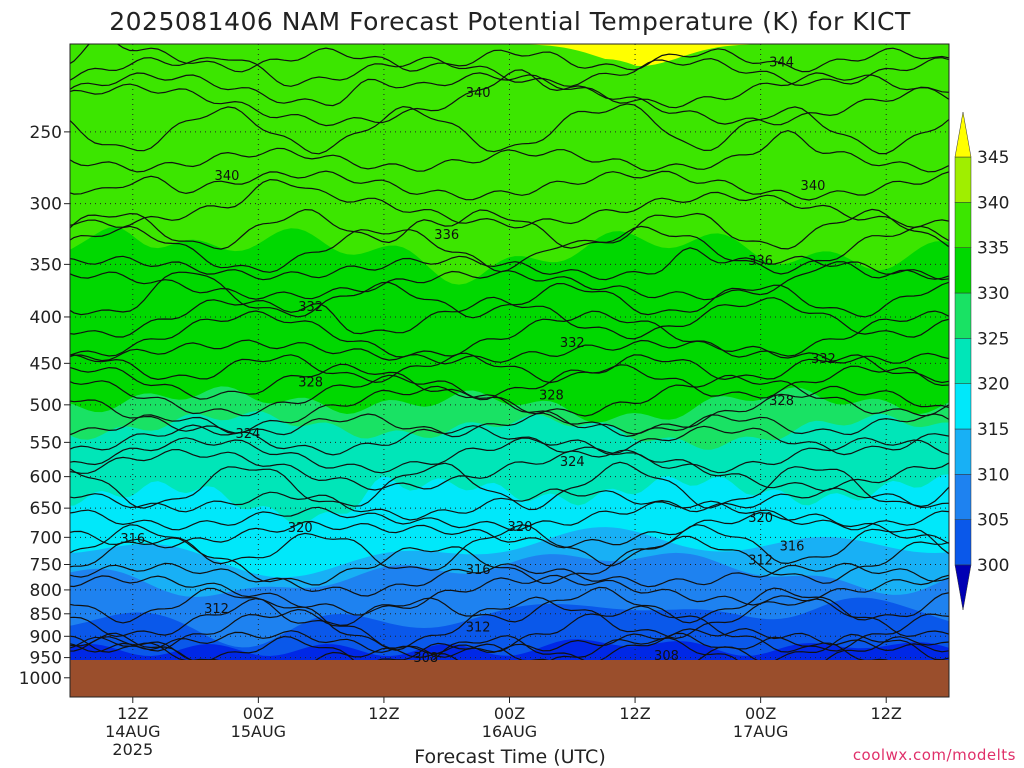  What do you see at coordinates (46, 659) in the screenshot?
I see `y-tick-label: 950` at bounding box center [46, 659].